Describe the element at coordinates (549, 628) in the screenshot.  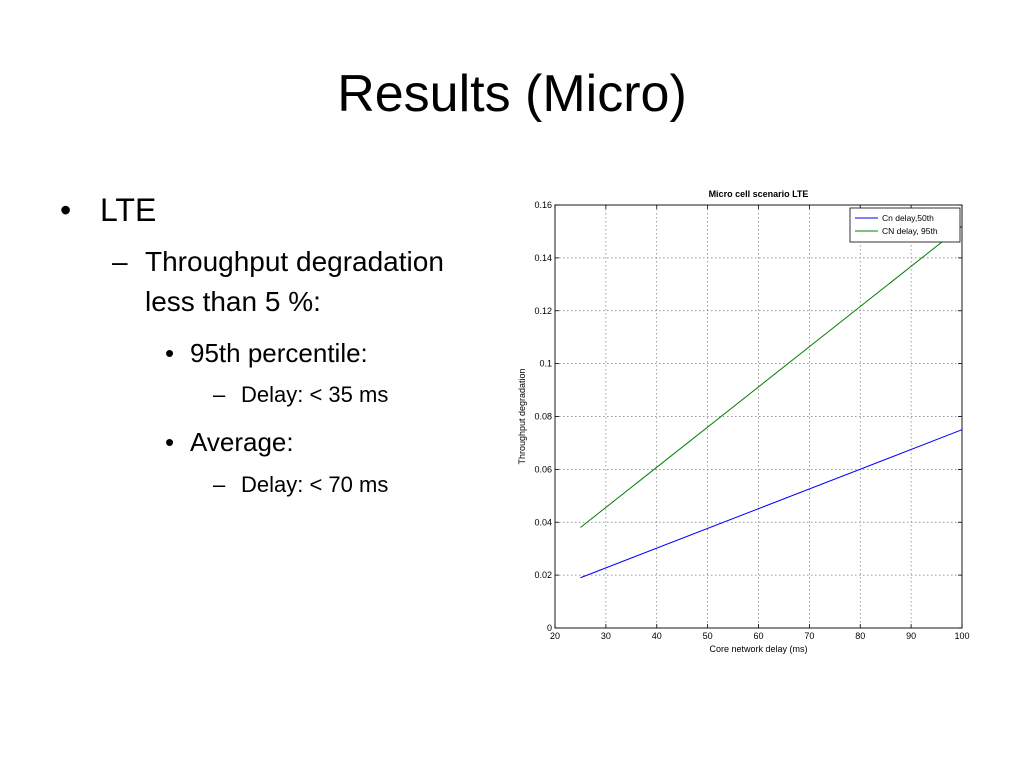
I see `y-tick-label: 0` at that location.